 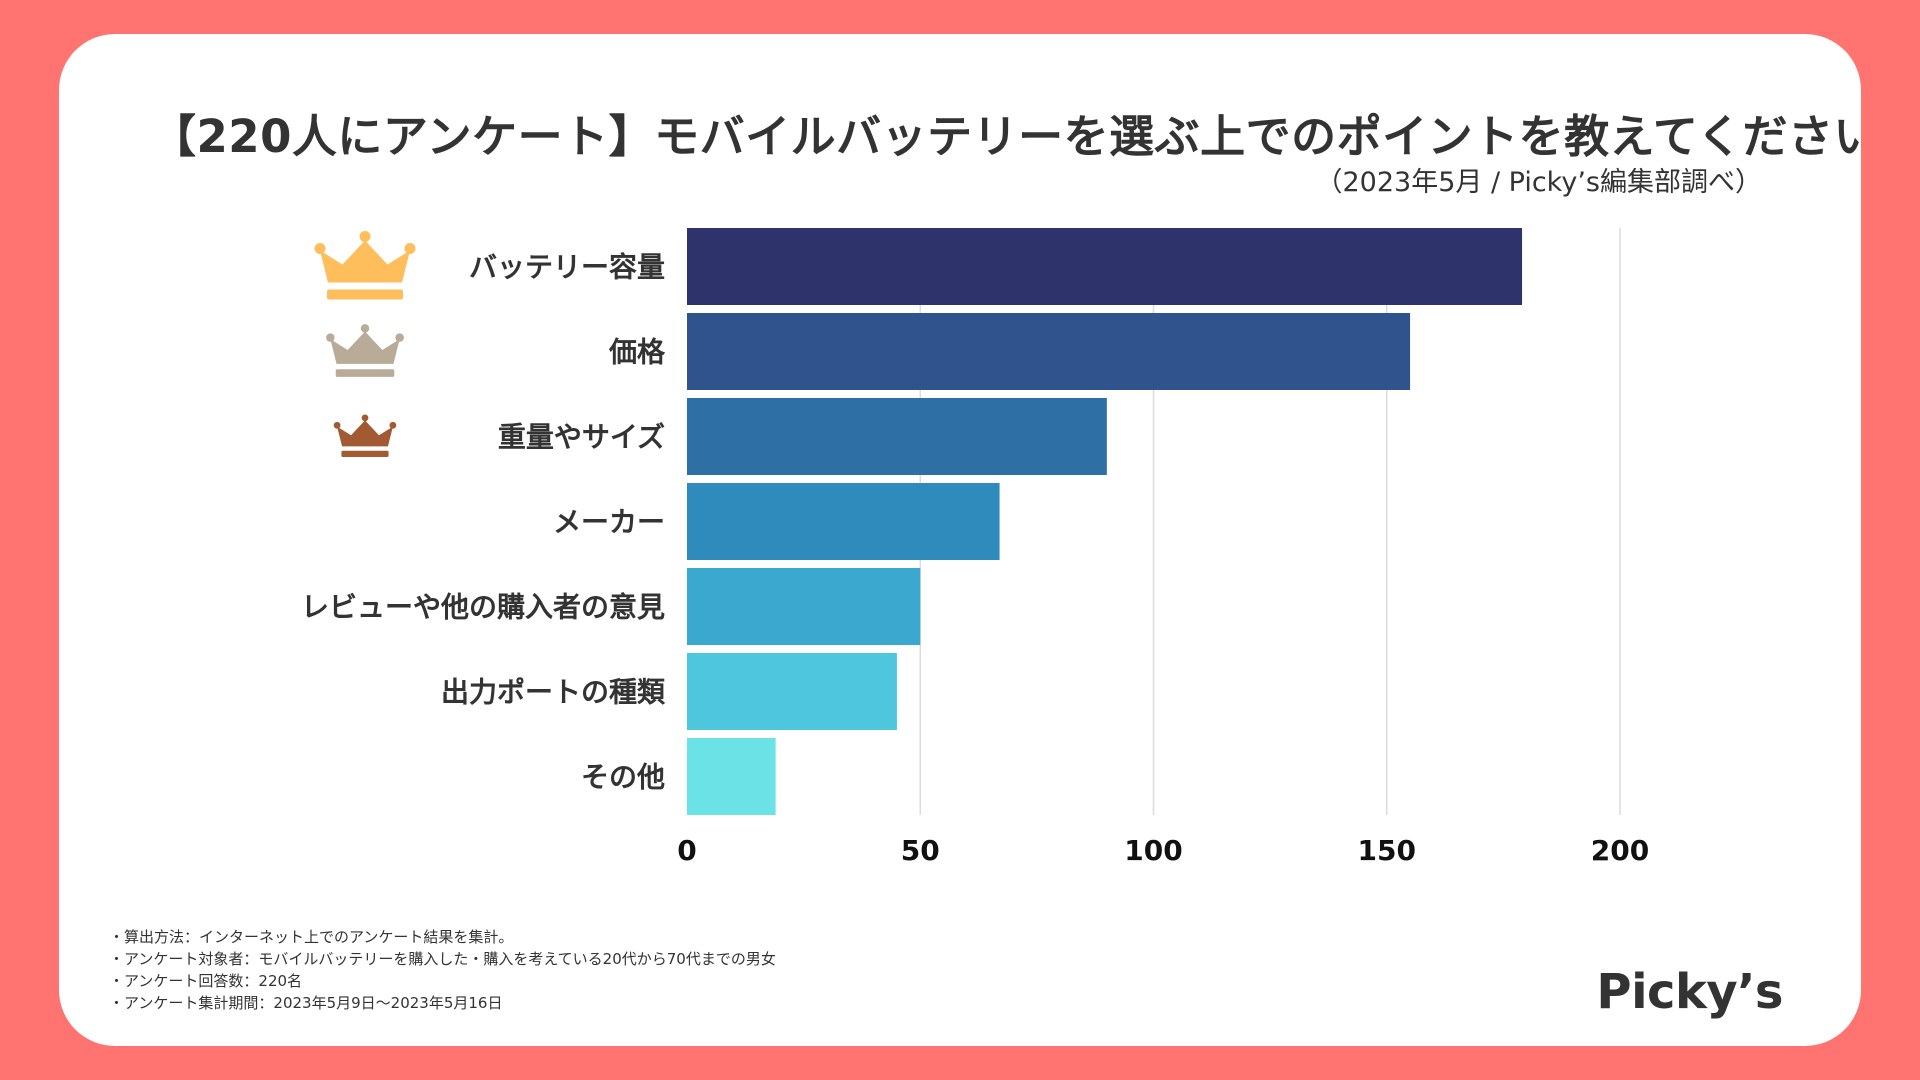 What do you see at coordinates (365, 265) in the screenshot?
I see `gold-crown-icon` at bounding box center [365, 265].